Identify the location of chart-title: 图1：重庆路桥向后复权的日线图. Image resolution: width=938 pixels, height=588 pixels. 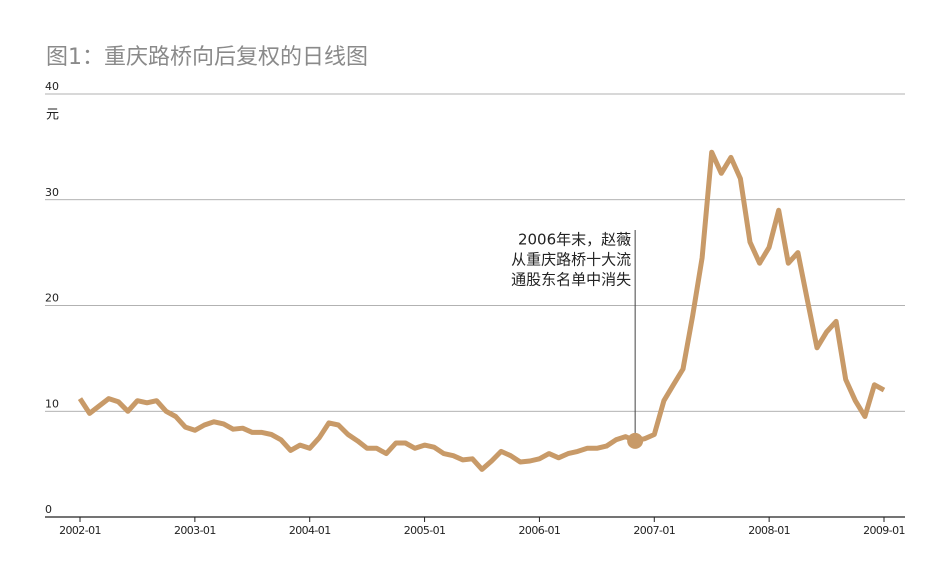
(207, 57).